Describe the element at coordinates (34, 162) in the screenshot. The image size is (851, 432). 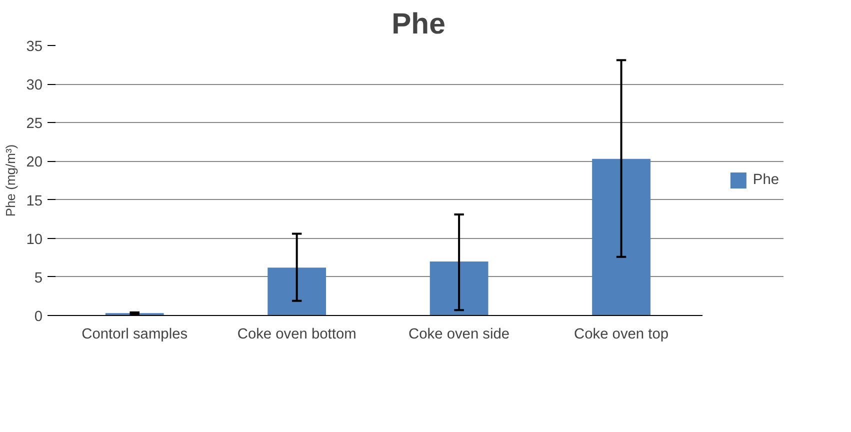
I see `y-tick-label: 20` at that location.